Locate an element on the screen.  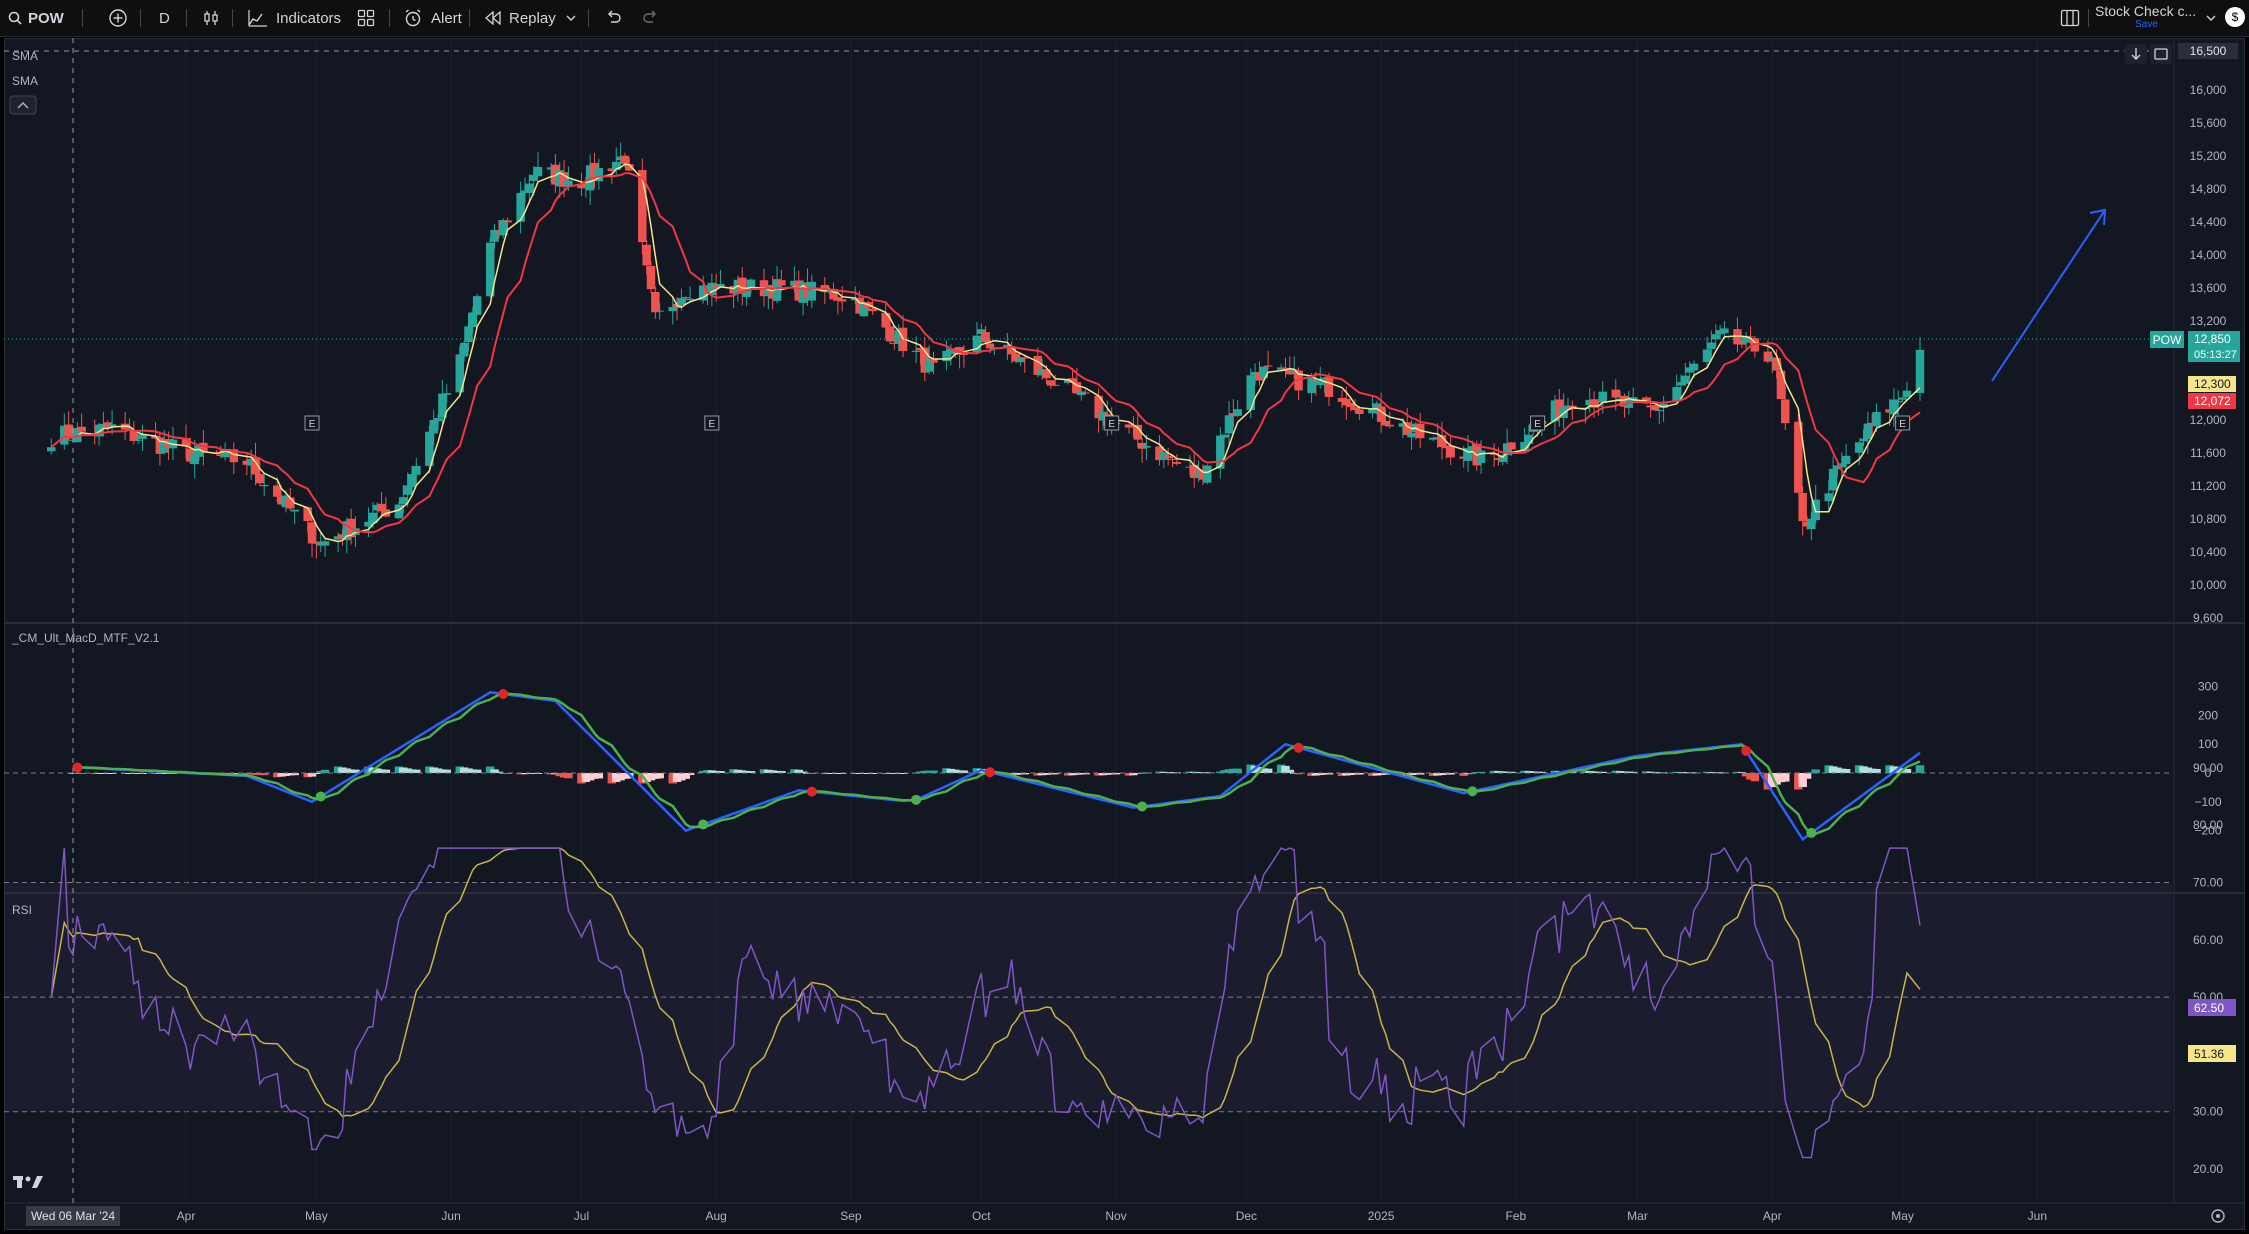
alert-button: Alert is located at coordinates (432, 18).